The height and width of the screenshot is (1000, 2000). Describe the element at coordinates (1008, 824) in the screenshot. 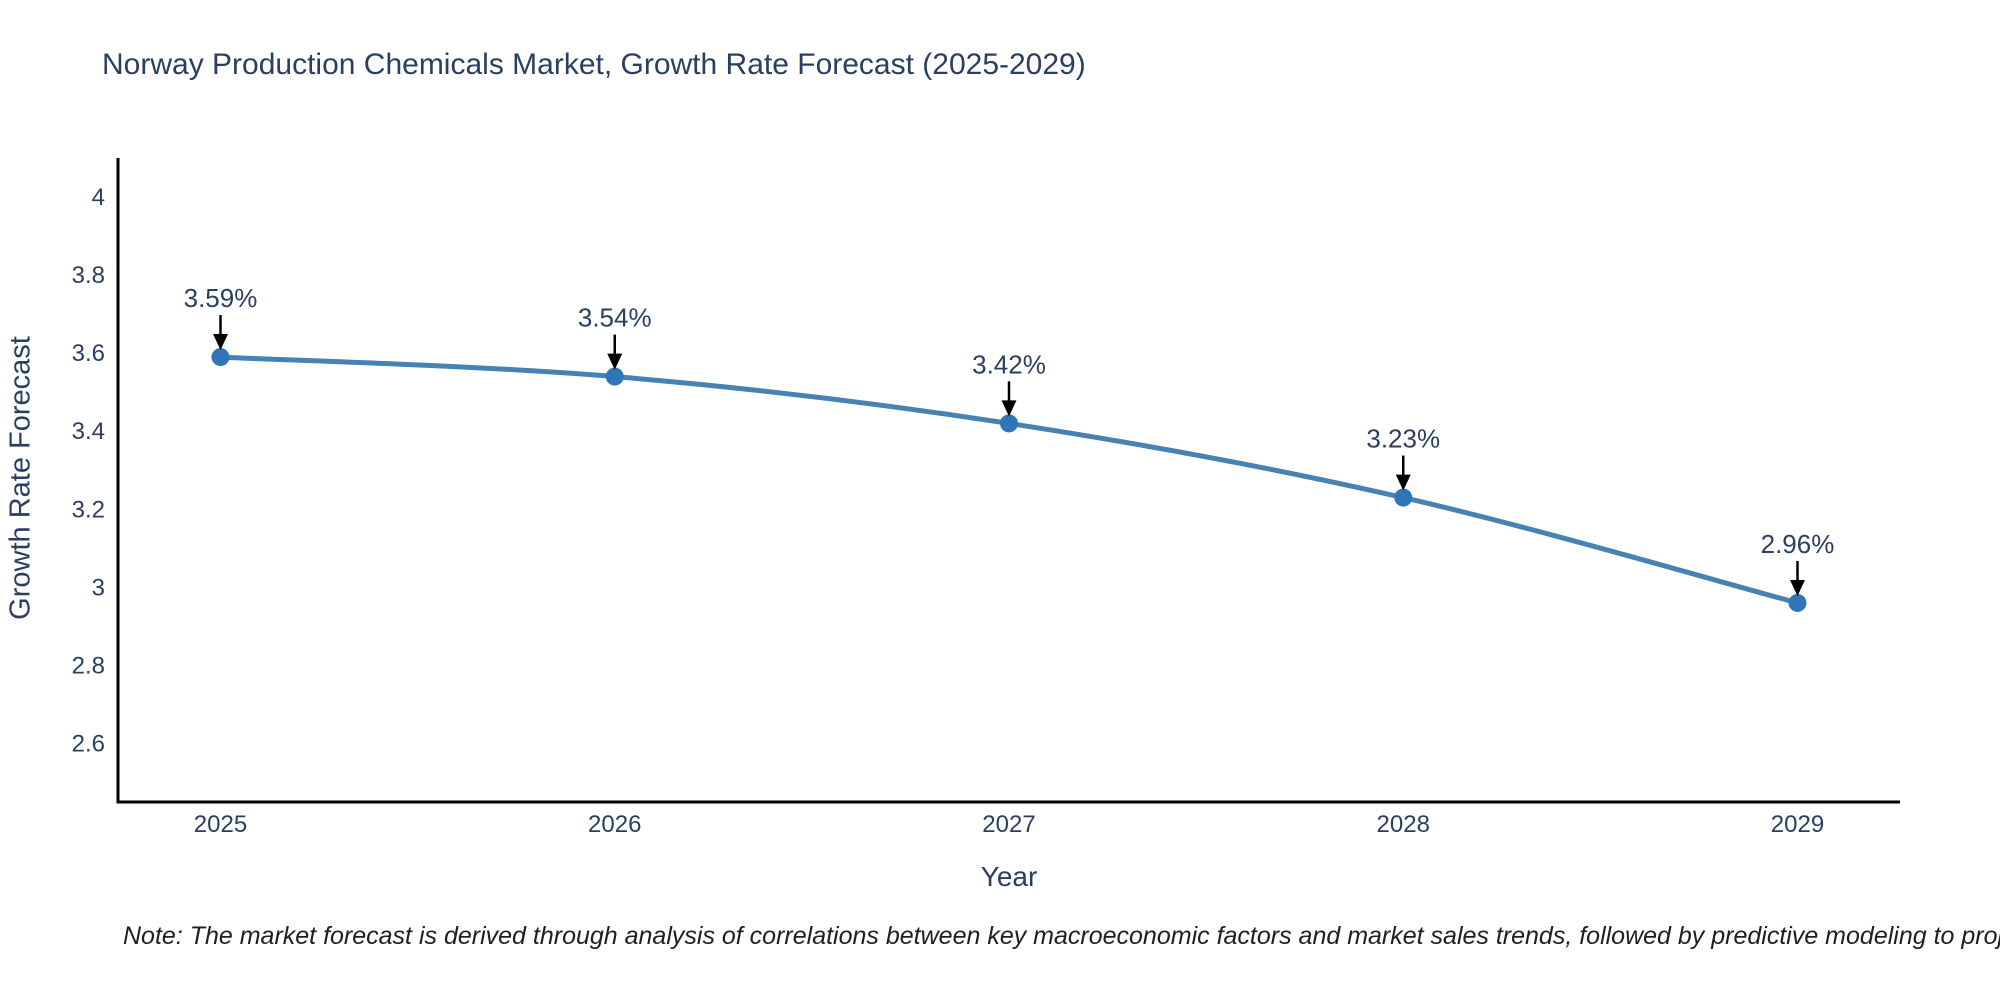

I see `x-tick-label: 2027` at that location.